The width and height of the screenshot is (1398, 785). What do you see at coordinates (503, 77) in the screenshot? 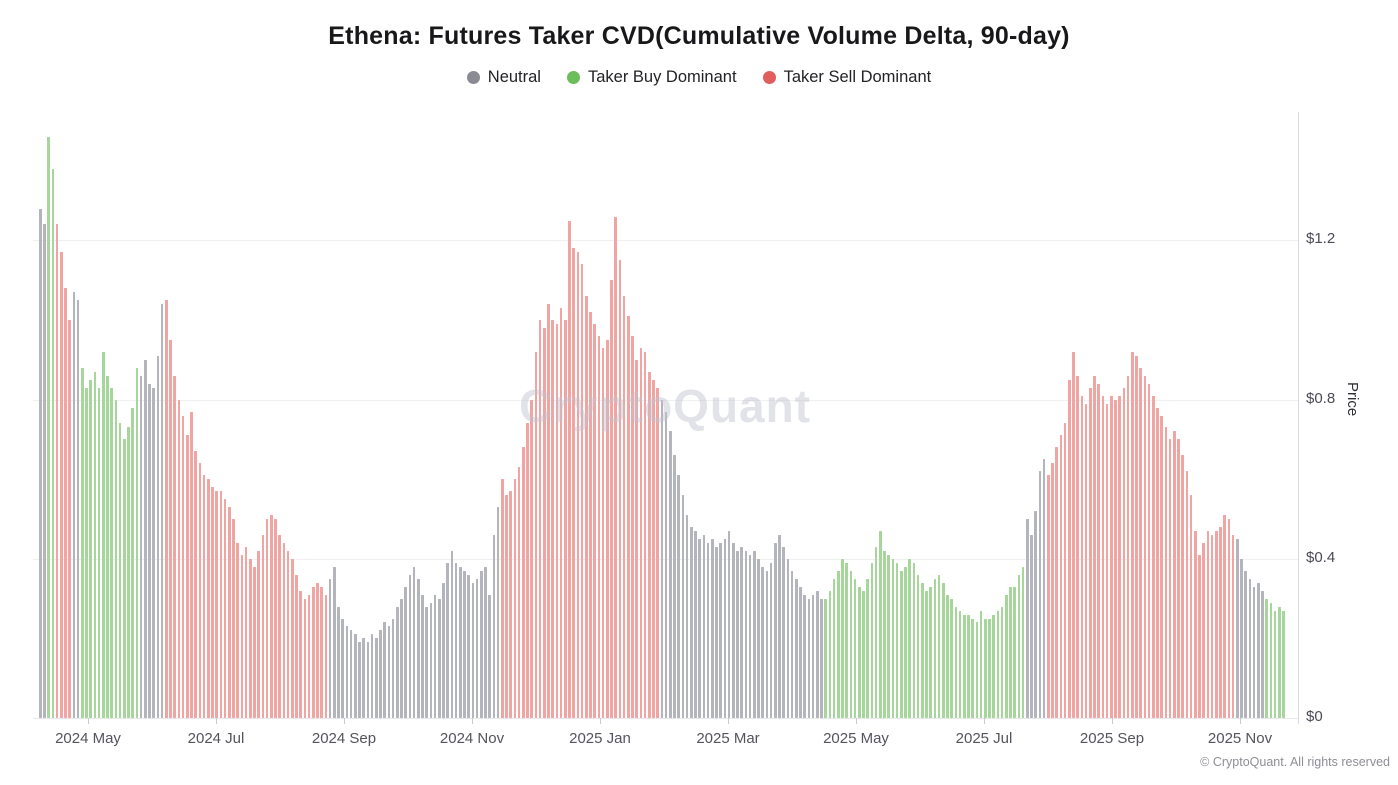
I see `legend-item-neutral: Neutral` at bounding box center [503, 77].